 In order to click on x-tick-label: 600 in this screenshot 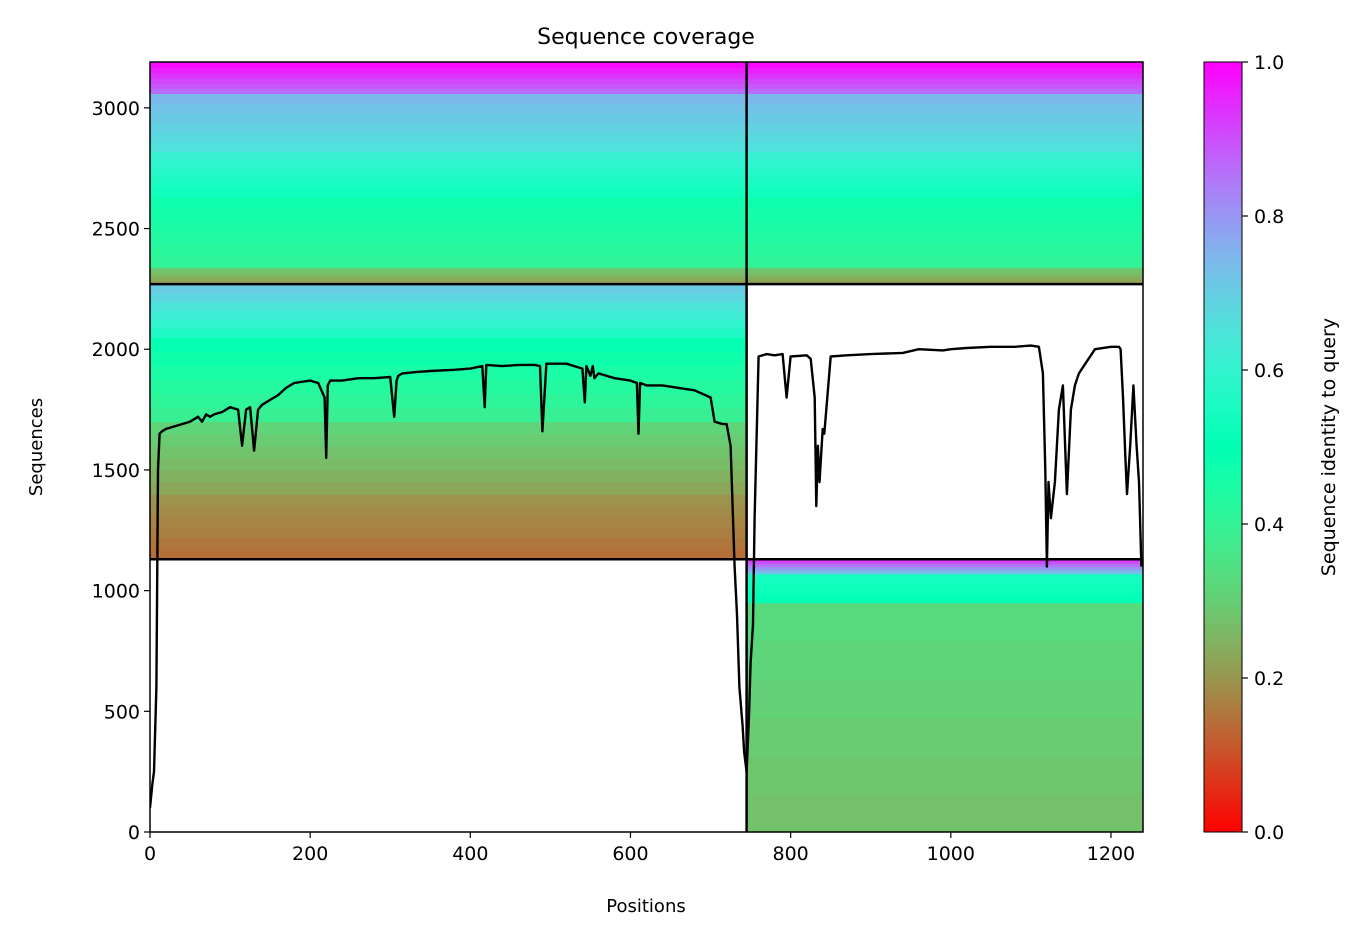, I will do `click(630, 854)`.